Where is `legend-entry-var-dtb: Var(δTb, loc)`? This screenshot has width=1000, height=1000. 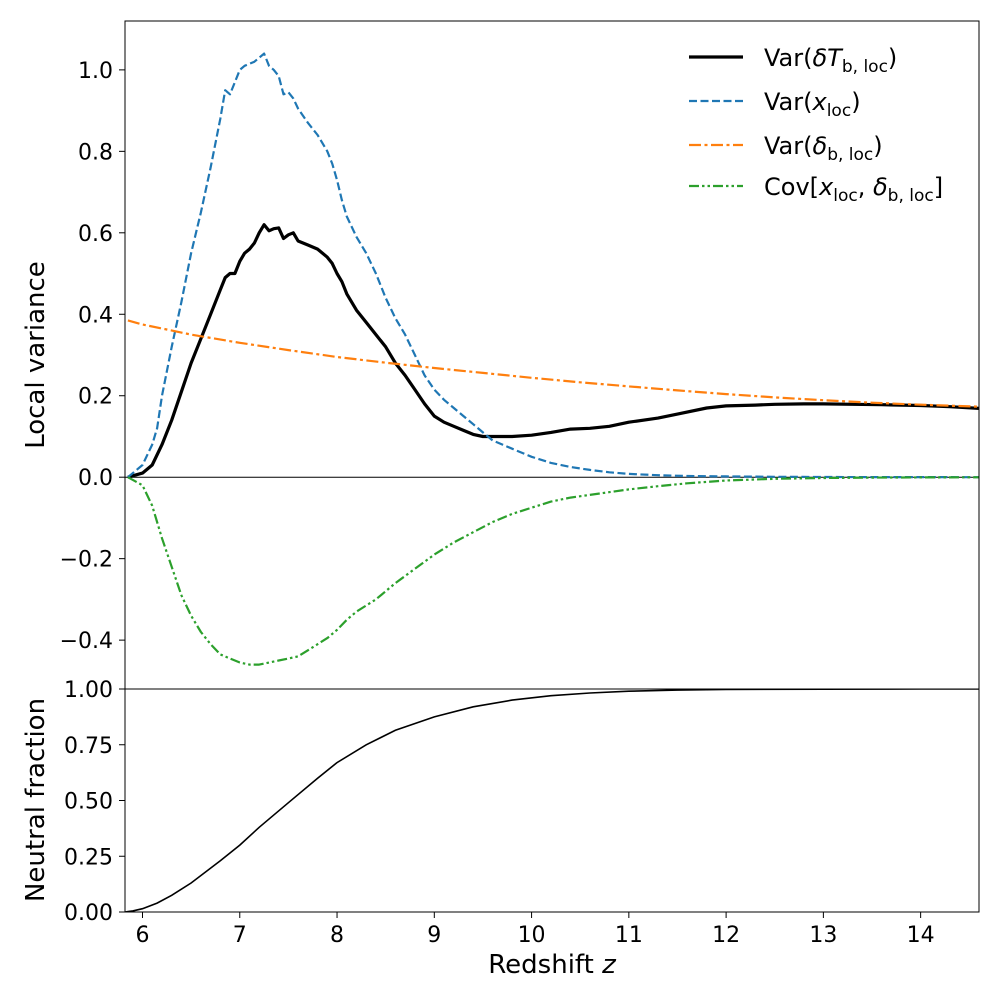
legend-entry-var-dtb: Var(δTb, loc) is located at coordinates (793, 60).